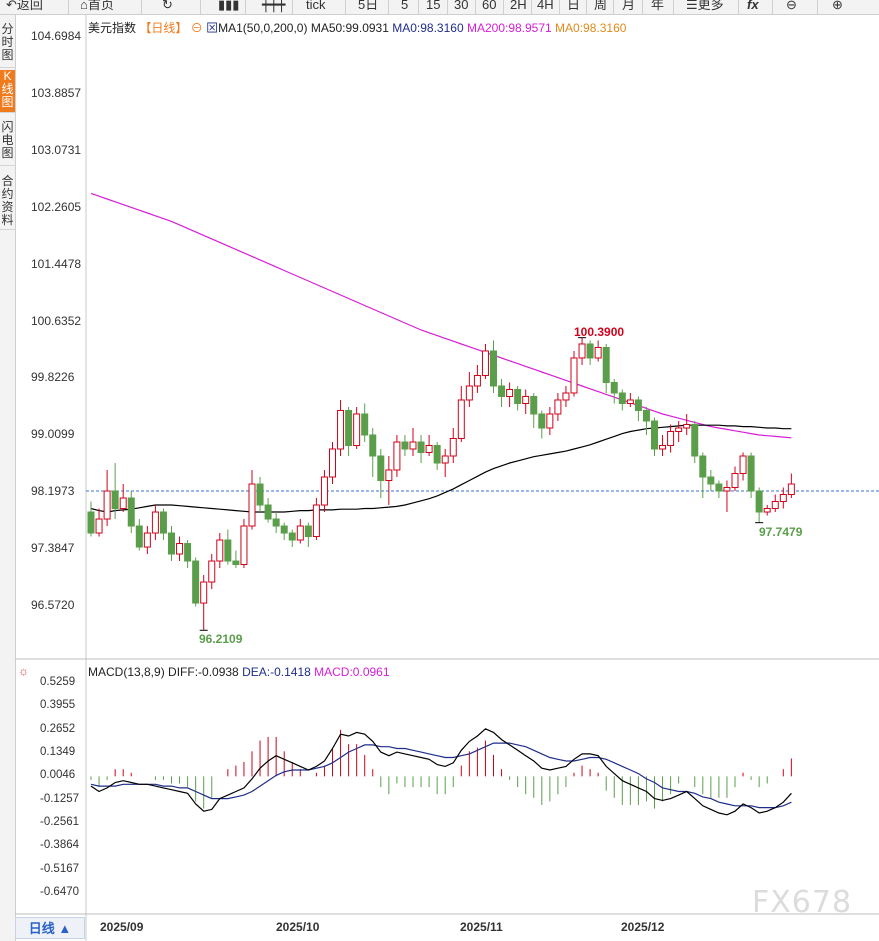 This screenshot has width=879, height=941. What do you see at coordinates (349, 28) in the screenshot?
I see `ma50-value: MA50:99.0931` at bounding box center [349, 28].